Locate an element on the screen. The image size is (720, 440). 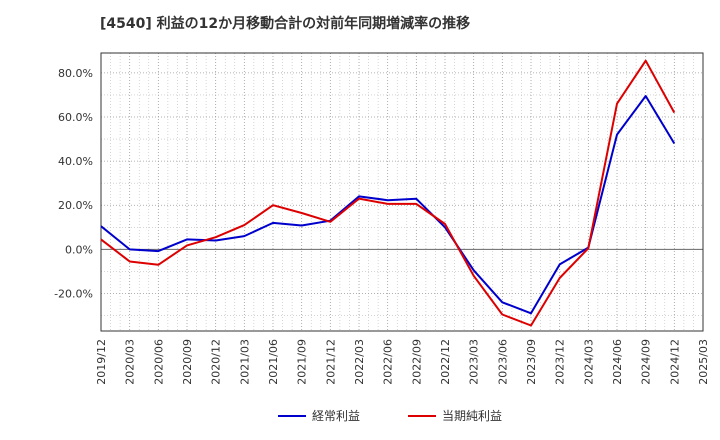
x-tick-label: 2024/09 is located at coordinates (646, 362).